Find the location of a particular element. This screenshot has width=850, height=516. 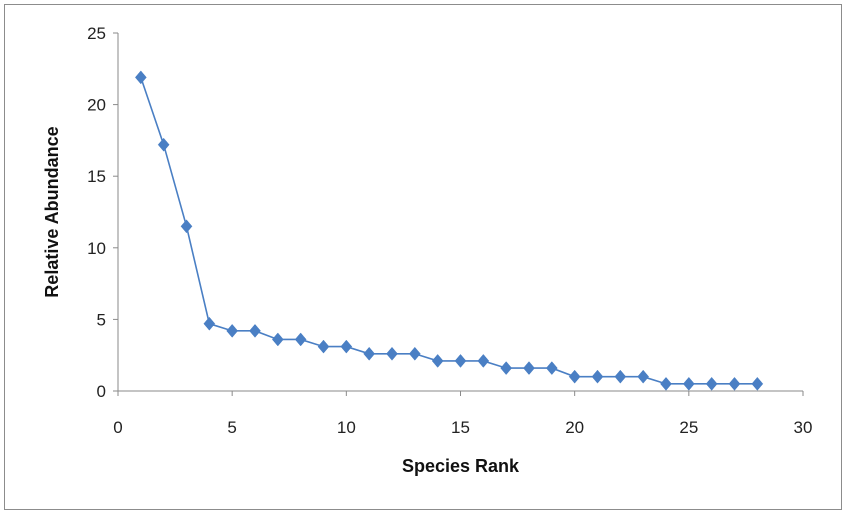

x-tick-label: 25 is located at coordinates (688, 427).